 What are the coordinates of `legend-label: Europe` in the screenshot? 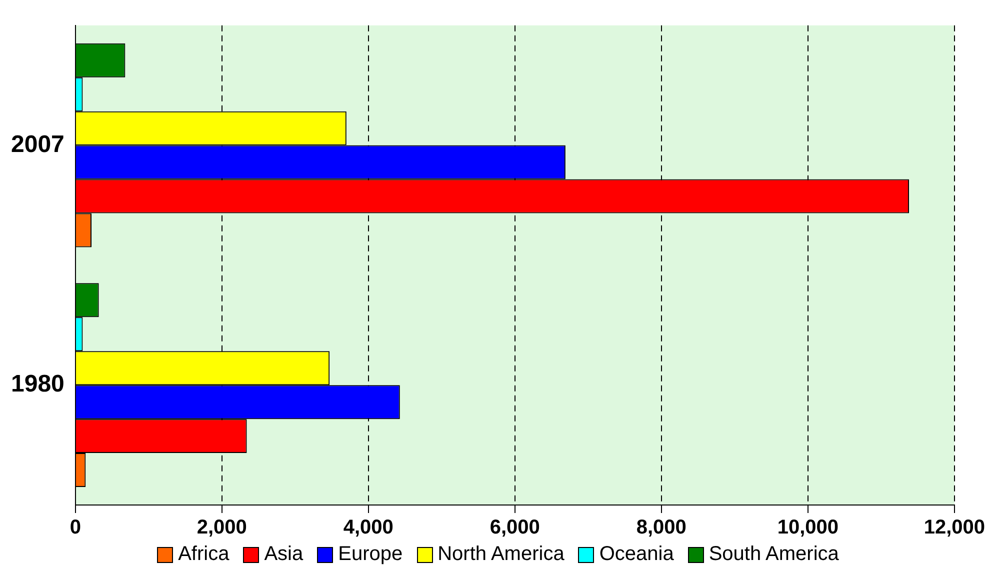 It's located at (370, 554).